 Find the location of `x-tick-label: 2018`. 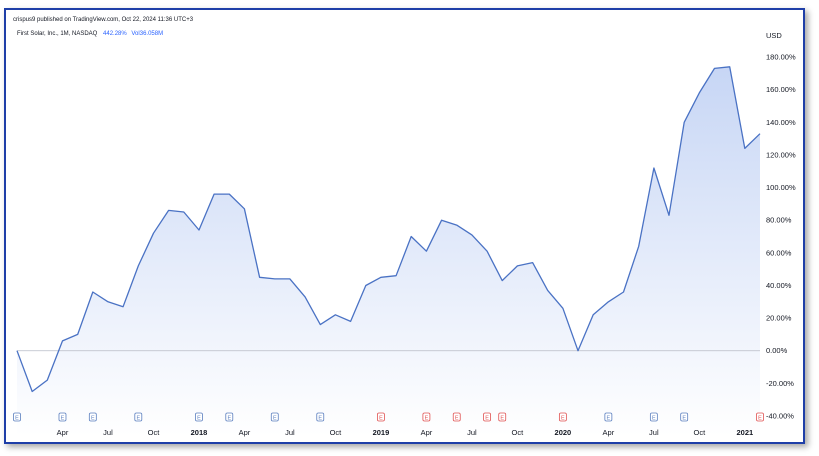

x-tick-label: 2018 is located at coordinates (199, 432).